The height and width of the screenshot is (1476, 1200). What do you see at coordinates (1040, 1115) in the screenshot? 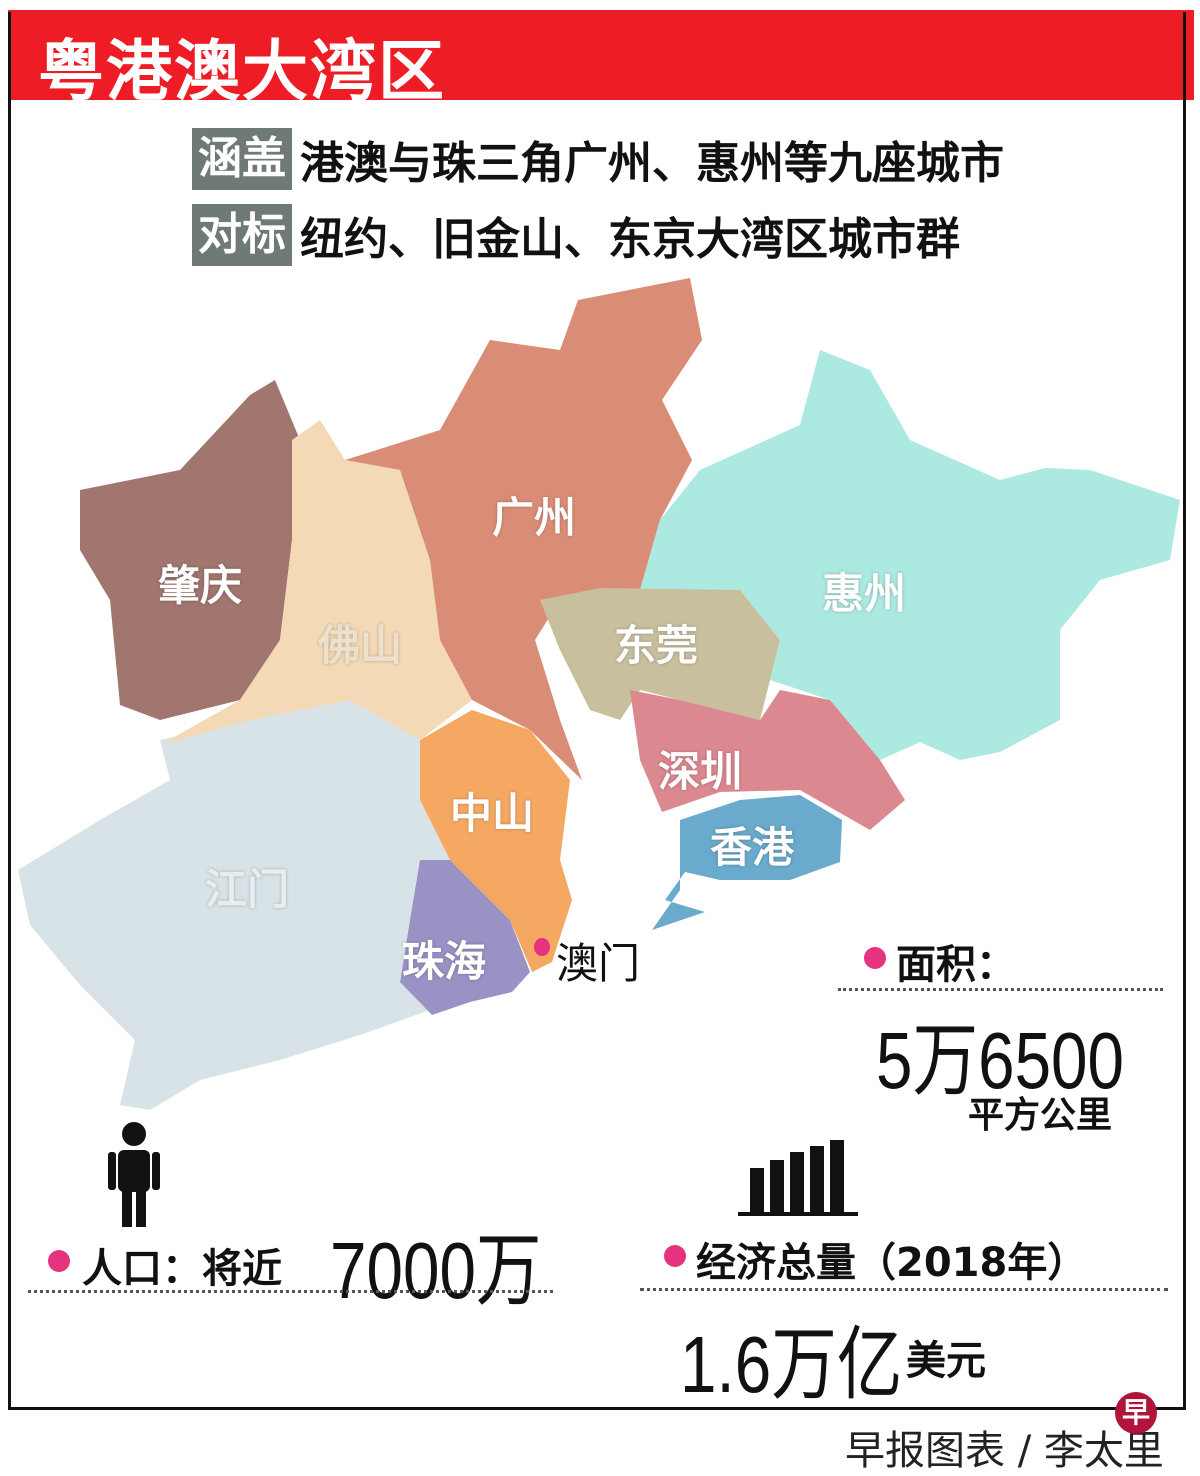
I see `area-unit: 平方公里` at bounding box center [1040, 1115].